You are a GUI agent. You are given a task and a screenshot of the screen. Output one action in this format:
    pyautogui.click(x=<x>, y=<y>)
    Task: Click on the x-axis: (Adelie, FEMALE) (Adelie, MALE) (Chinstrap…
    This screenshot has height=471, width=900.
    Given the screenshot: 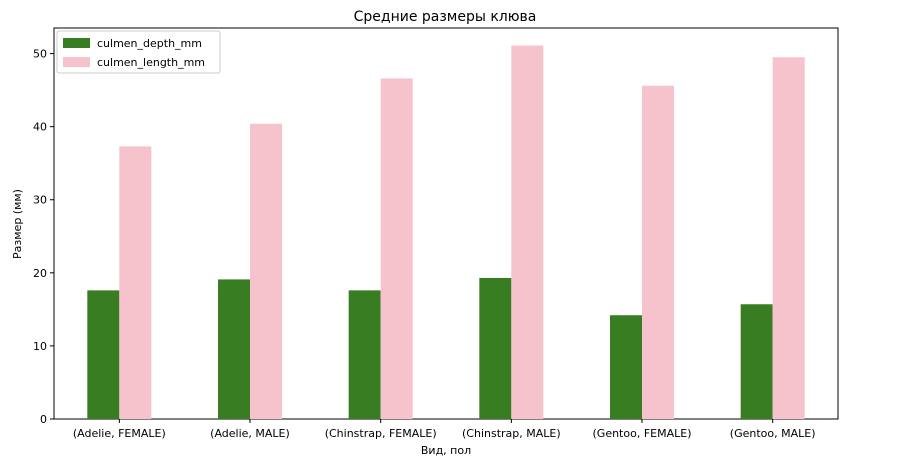 What is the action you would take?
    pyautogui.click(x=444, y=429)
    